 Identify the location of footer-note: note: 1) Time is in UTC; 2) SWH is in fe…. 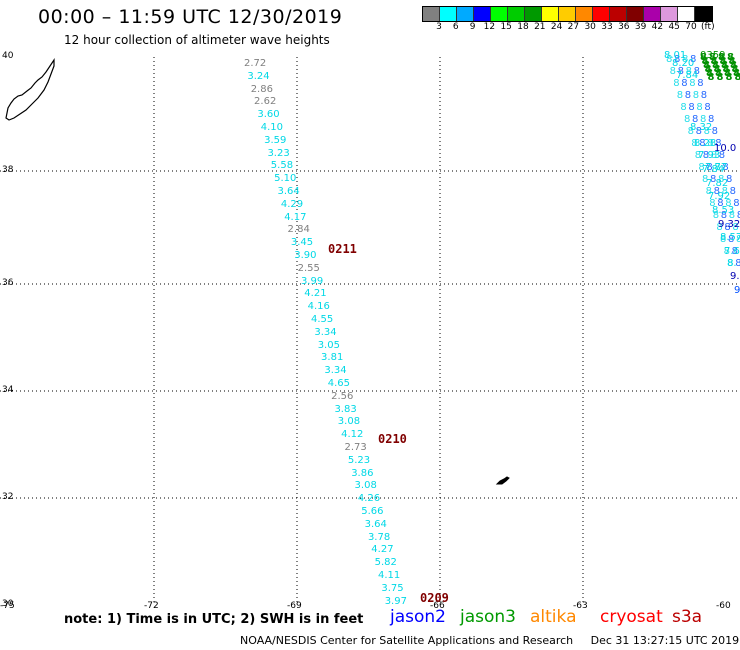
(214, 619).